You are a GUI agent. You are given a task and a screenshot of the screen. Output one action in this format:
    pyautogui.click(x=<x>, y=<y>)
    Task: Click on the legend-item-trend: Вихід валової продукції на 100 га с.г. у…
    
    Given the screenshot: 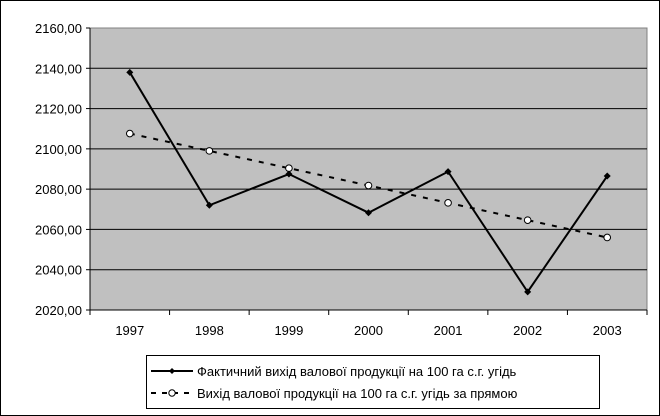 What is the action you would take?
    pyautogui.click(x=332, y=393)
    